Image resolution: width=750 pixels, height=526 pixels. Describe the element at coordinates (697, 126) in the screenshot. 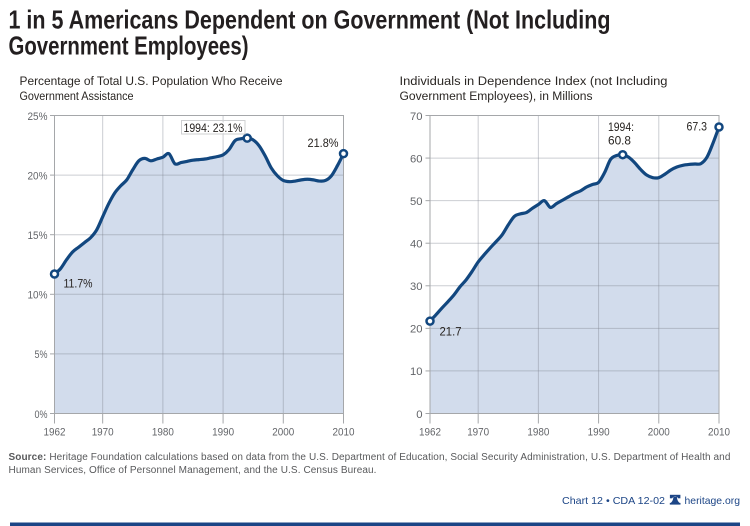

I see `svg-text: 67.3` at that location.